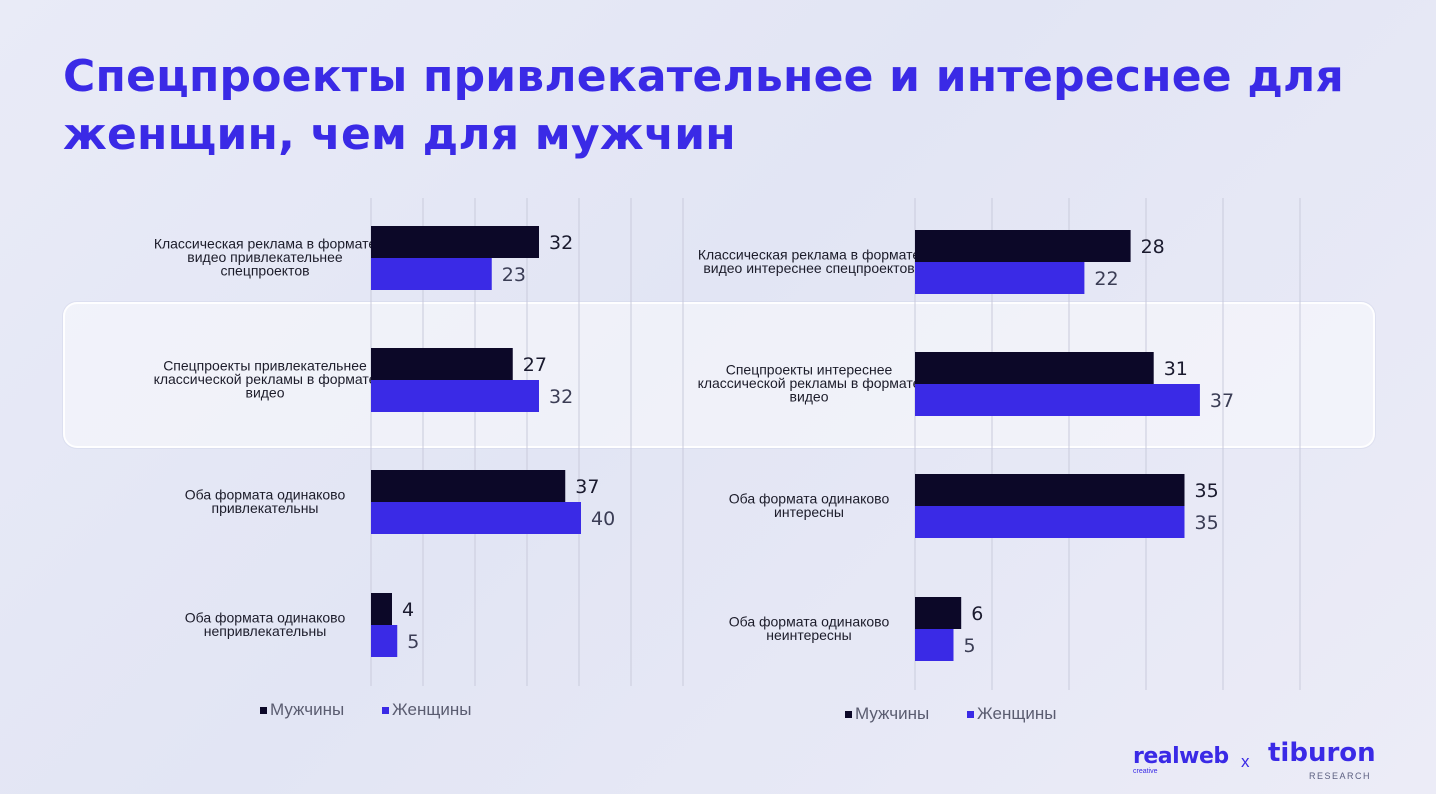 The image size is (1436, 794). What do you see at coordinates (1340, 776) in the screenshot?
I see `tiburon-sub-logo: RESEARCH` at bounding box center [1340, 776].